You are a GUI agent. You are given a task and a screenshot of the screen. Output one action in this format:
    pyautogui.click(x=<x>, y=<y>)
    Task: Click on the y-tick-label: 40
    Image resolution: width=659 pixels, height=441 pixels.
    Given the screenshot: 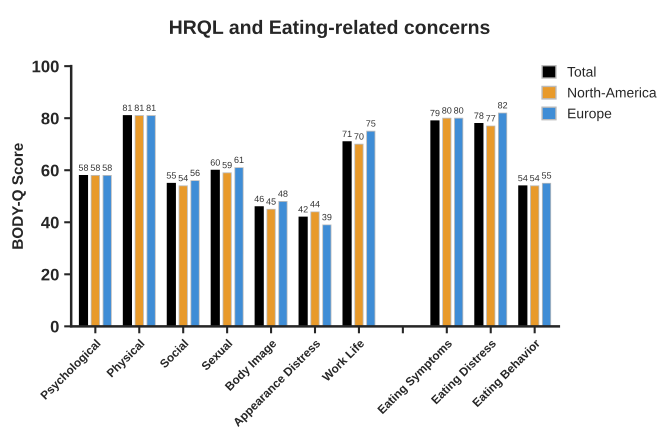 What is the action you would take?
    pyautogui.click(x=50, y=222)
    